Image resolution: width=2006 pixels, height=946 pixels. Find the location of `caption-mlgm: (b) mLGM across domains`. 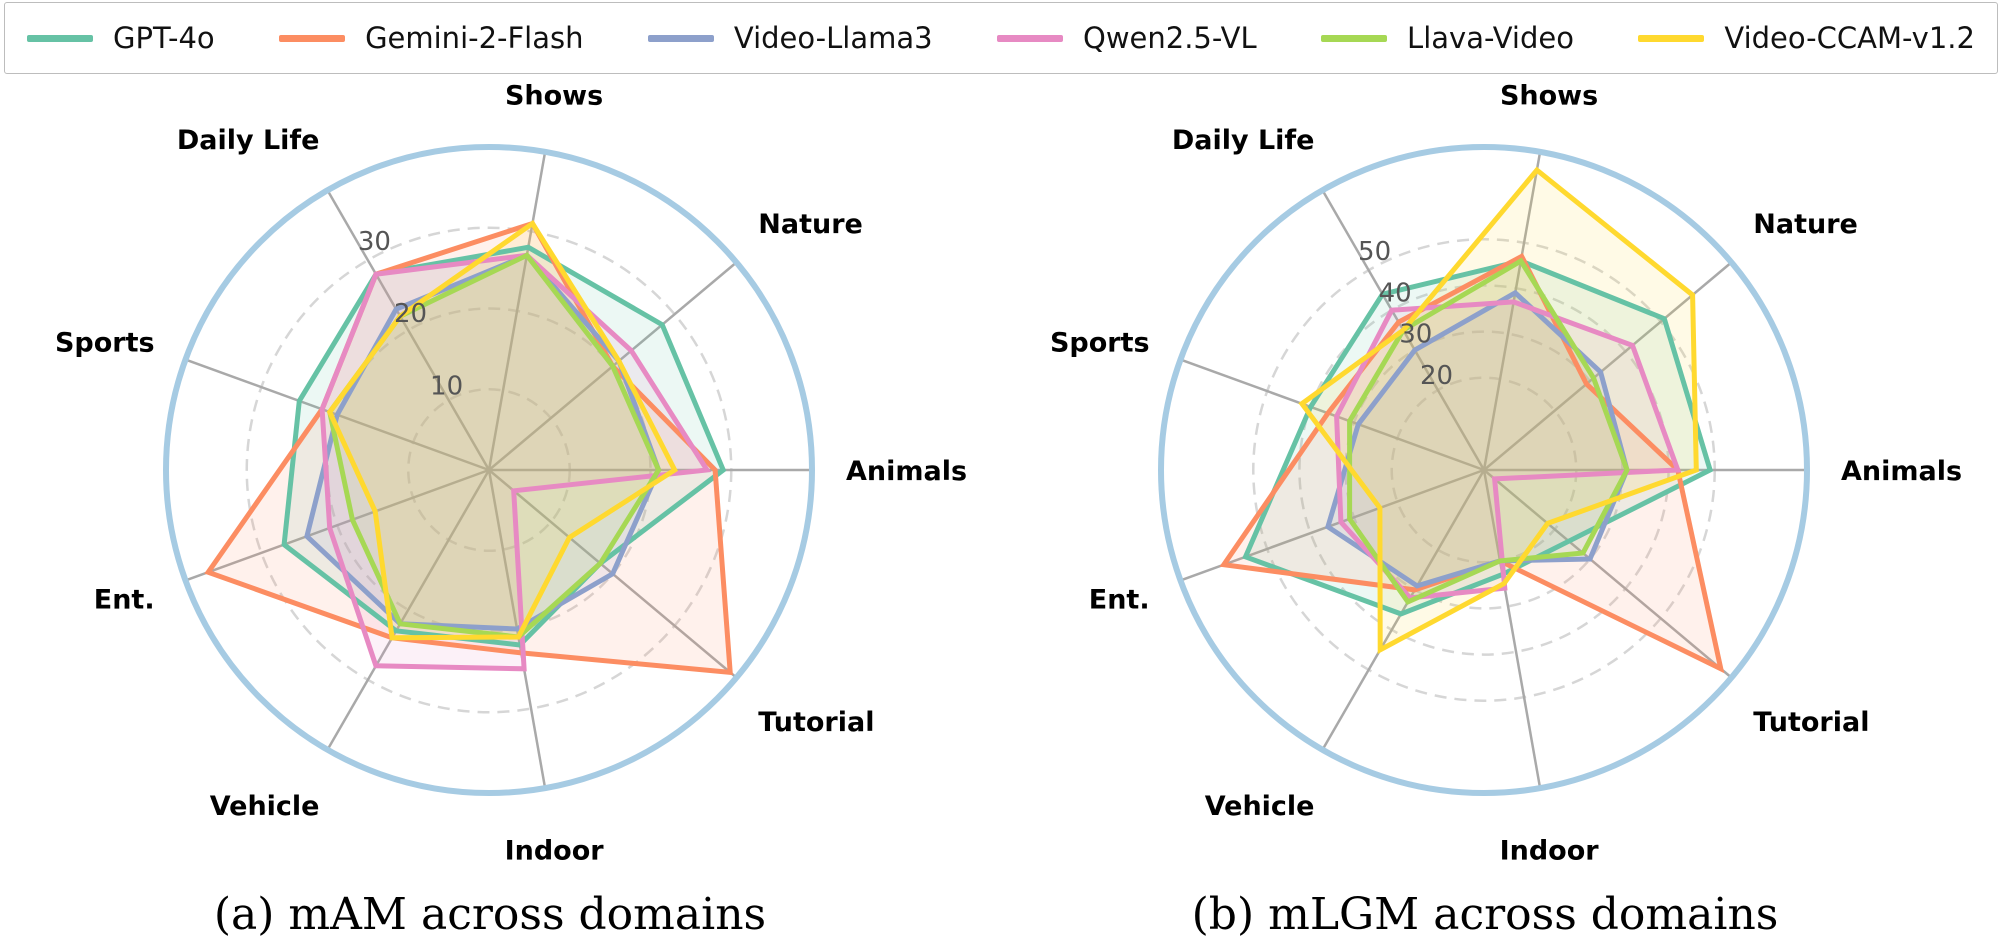

caption-mlgm: (b) mLGM across domains is located at coordinates (1485, 914).